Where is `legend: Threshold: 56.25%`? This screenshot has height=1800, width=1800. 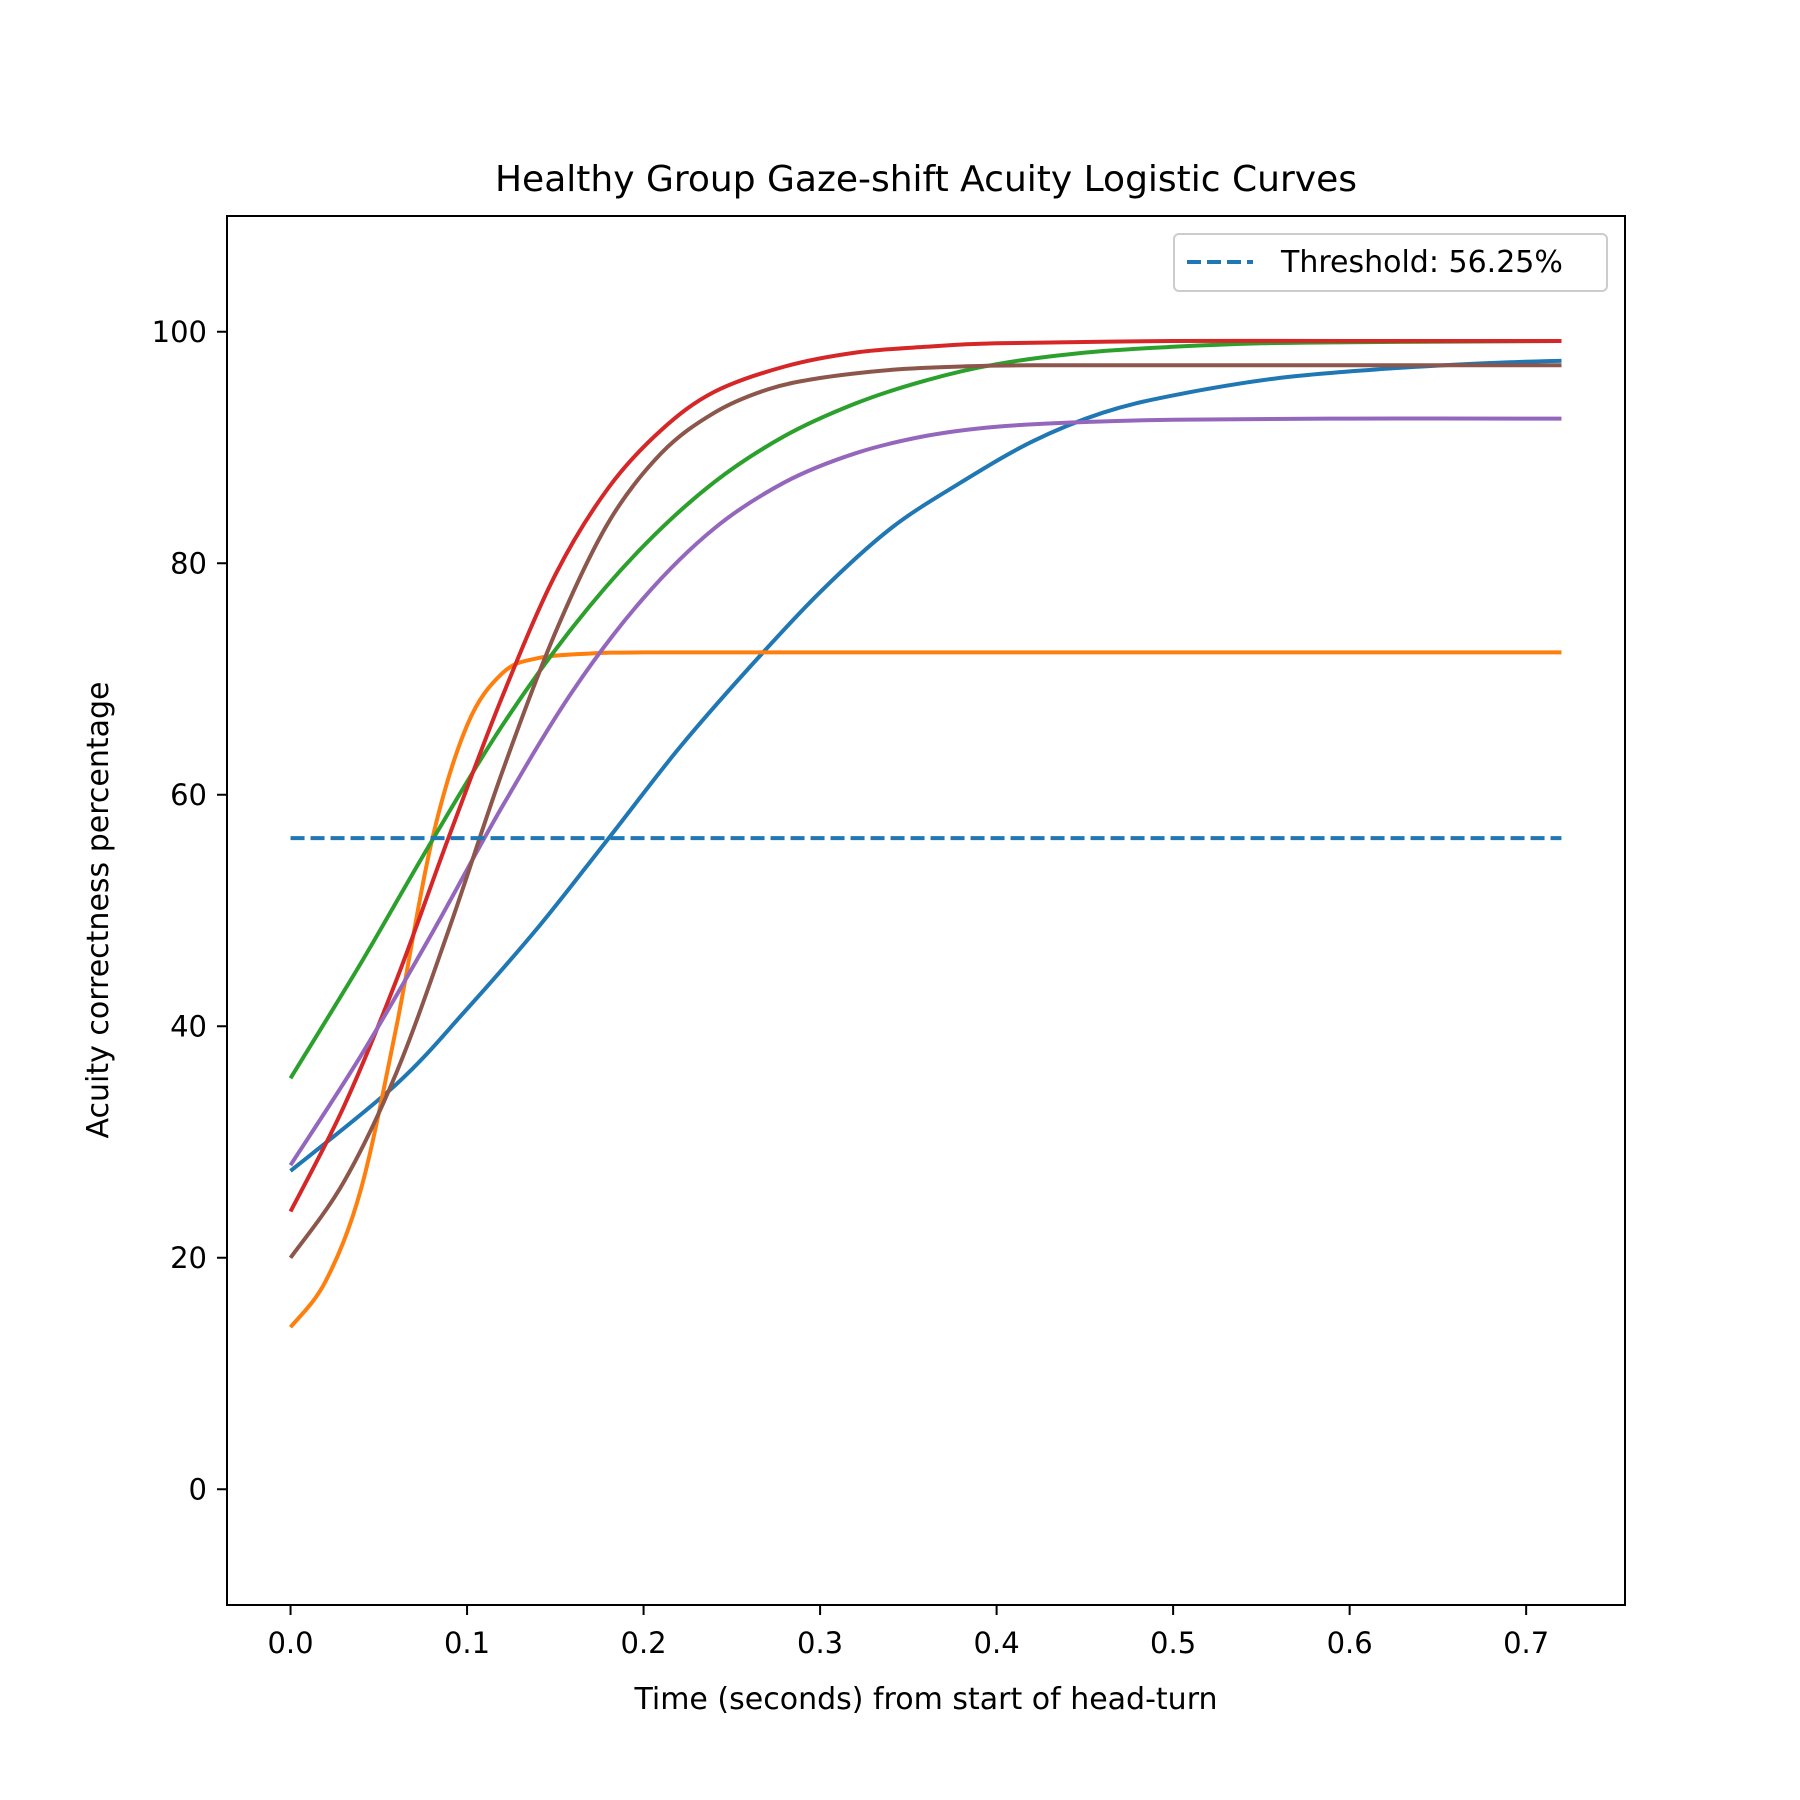 legend: Threshold: 56.25% is located at coordinates (1390, 262).